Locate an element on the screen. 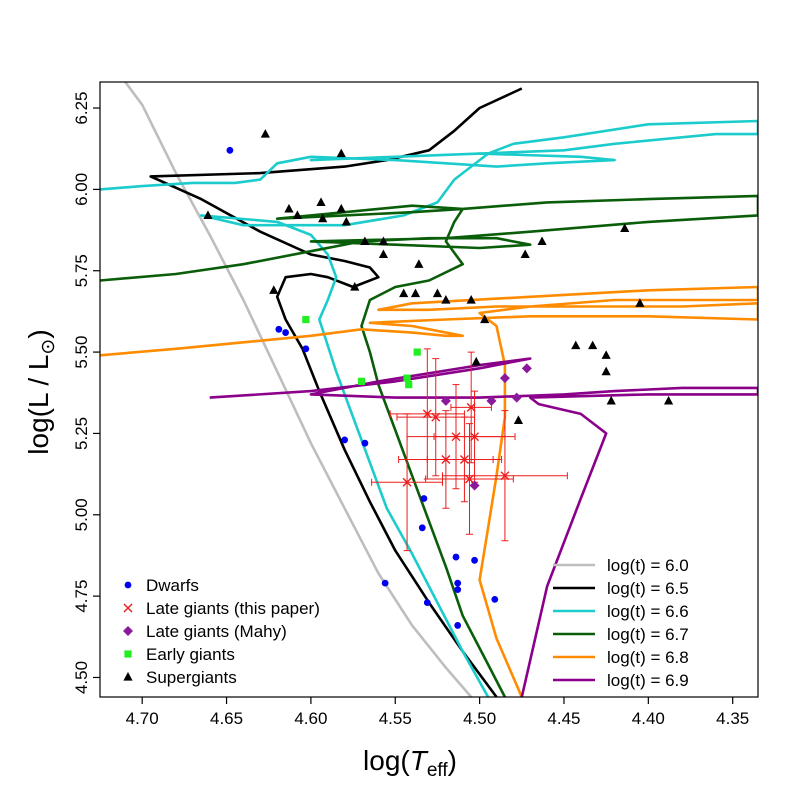  y-tick-label: 5.50 is located at coordinates (81, 352).